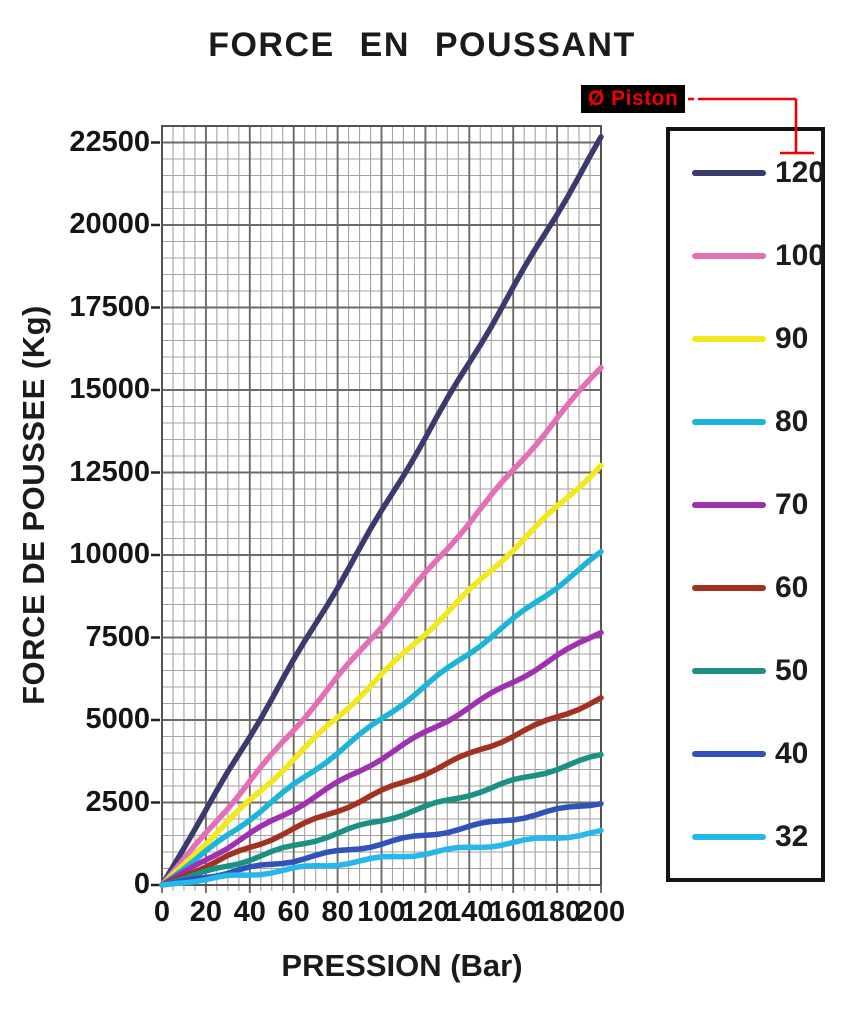 This screenshot has width=856, height=1024. I want to click on legend-item-100: 100, so click(747, 255).